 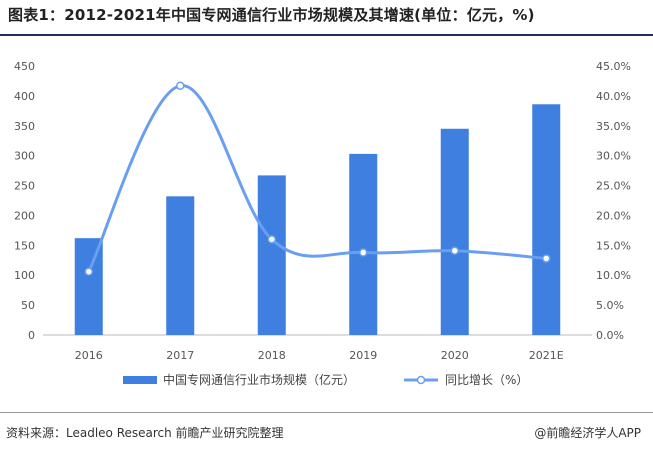 What do you see at coordinates (24, 215) in the screenshot?
I see `left-tick-label: 200` at bounding box center [24, 215].